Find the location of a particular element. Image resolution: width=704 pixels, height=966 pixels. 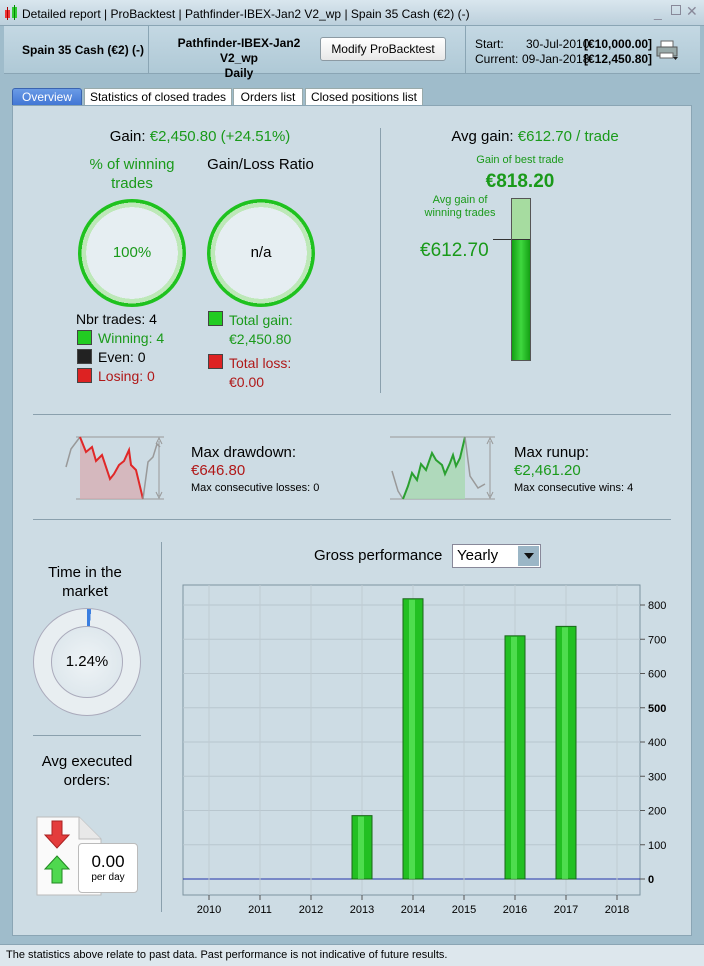

y-tick-label: 0 is located at coordinates (651, 880).